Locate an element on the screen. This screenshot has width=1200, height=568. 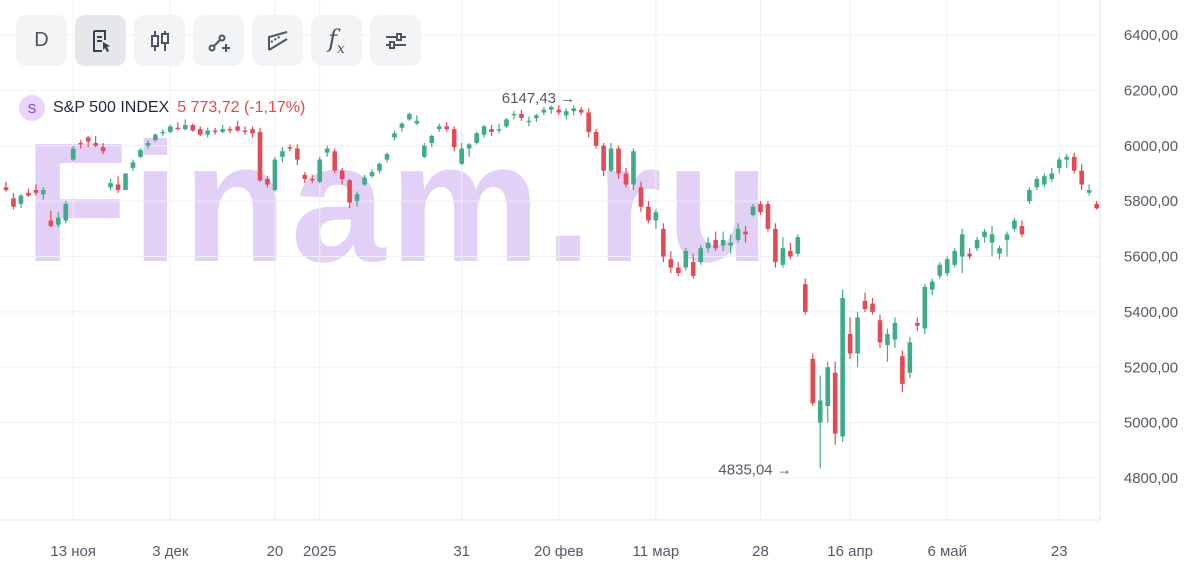
x-tick-label: 20 is located at coordinates (275, 551).